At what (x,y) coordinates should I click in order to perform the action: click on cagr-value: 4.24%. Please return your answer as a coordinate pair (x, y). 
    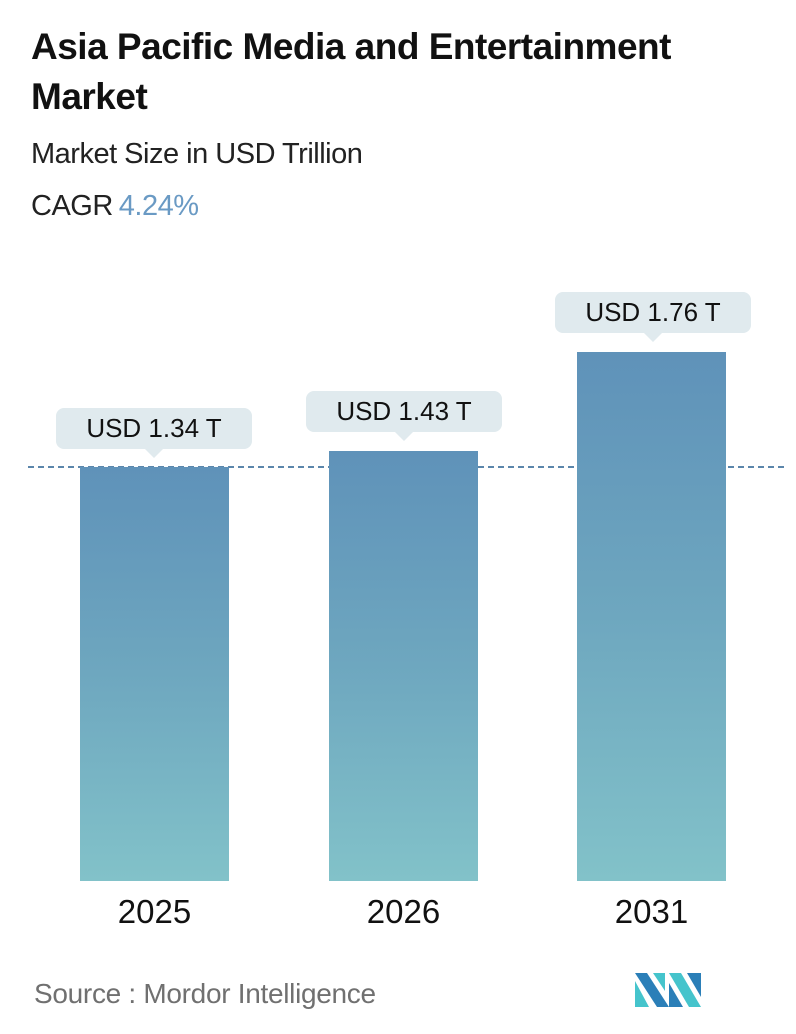
    Looking at the image, I should click on (158, 206).